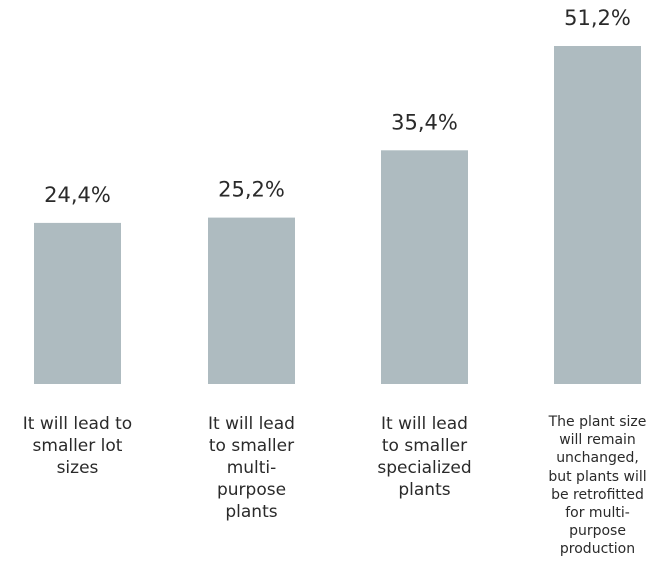  What do you see at coordinates (597, 476) in the screenshot?
I see `category-label-line: but plants will` at bounding box center [597, 476].